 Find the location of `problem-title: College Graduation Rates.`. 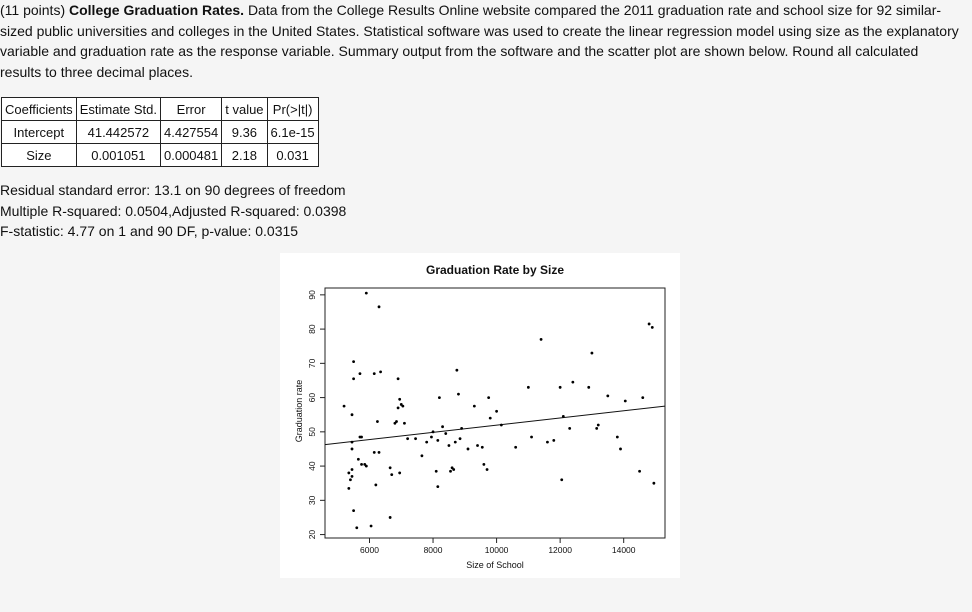

problem-title: College Graduation Rates. is located at coordinates (157, 10).